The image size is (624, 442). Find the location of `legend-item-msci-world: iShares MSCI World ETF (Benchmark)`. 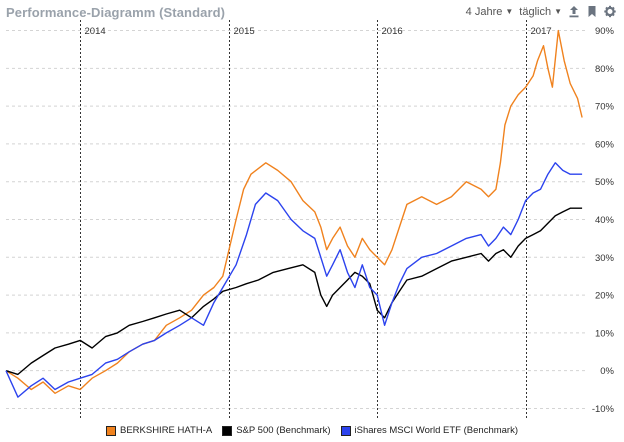

legend-item-msci-world: iShares MSCI World ETF (Benchmark) is located at coordinates (429, 430).